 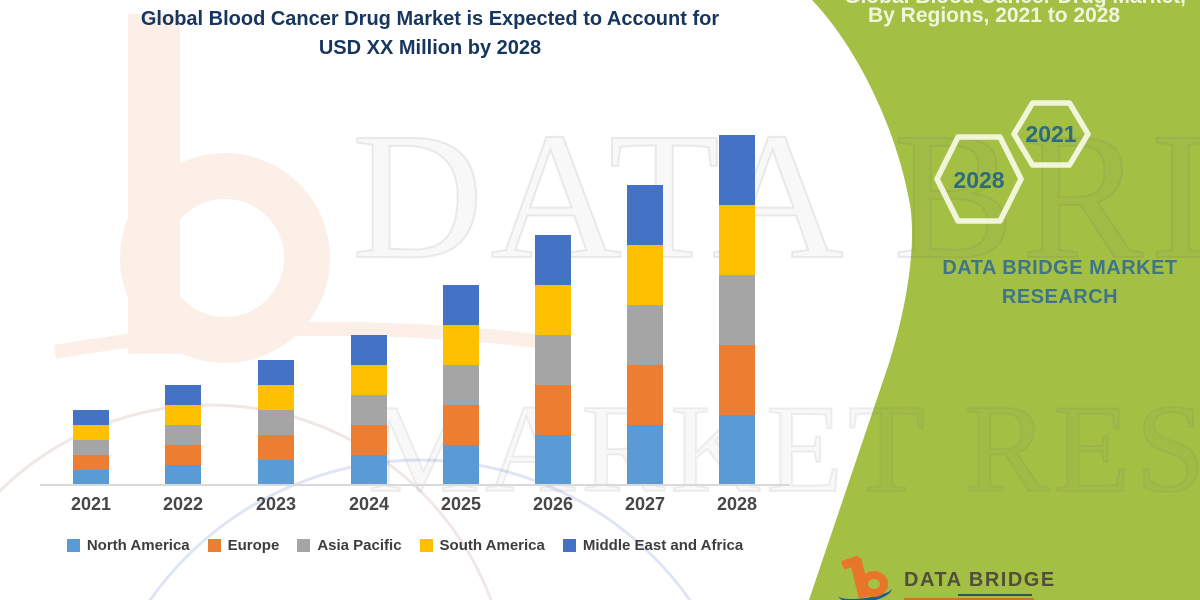 I want to click on bar-2025, so click(x=461, y=385).